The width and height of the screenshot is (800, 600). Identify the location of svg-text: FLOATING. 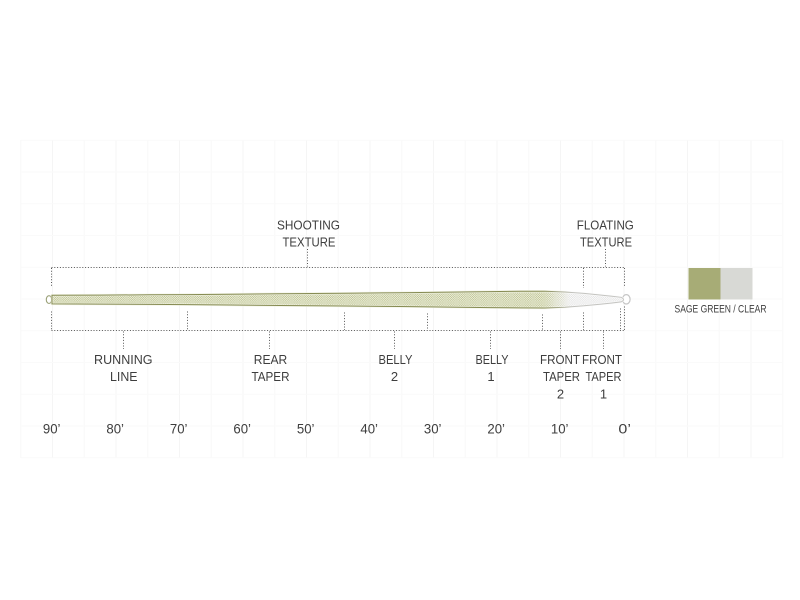
(605, 225).